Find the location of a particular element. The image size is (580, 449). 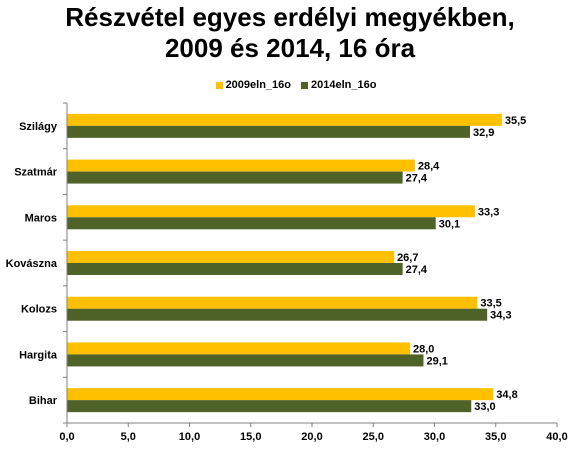

data-label-2009eln_16o-Szatmár: 28,4 is located at coordinates (429, 167).